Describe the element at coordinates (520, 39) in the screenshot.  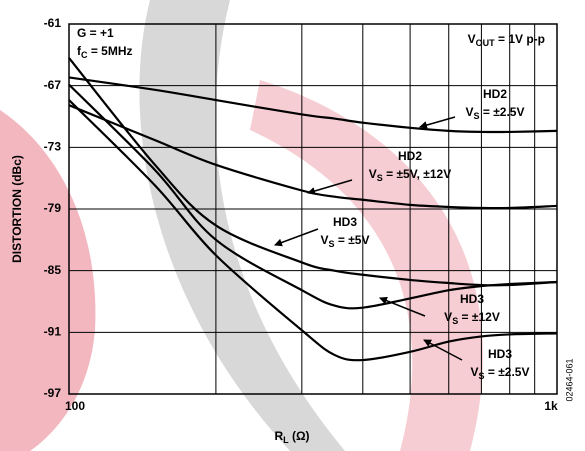
I see `annotation-part: = 1V p-p` at that location.